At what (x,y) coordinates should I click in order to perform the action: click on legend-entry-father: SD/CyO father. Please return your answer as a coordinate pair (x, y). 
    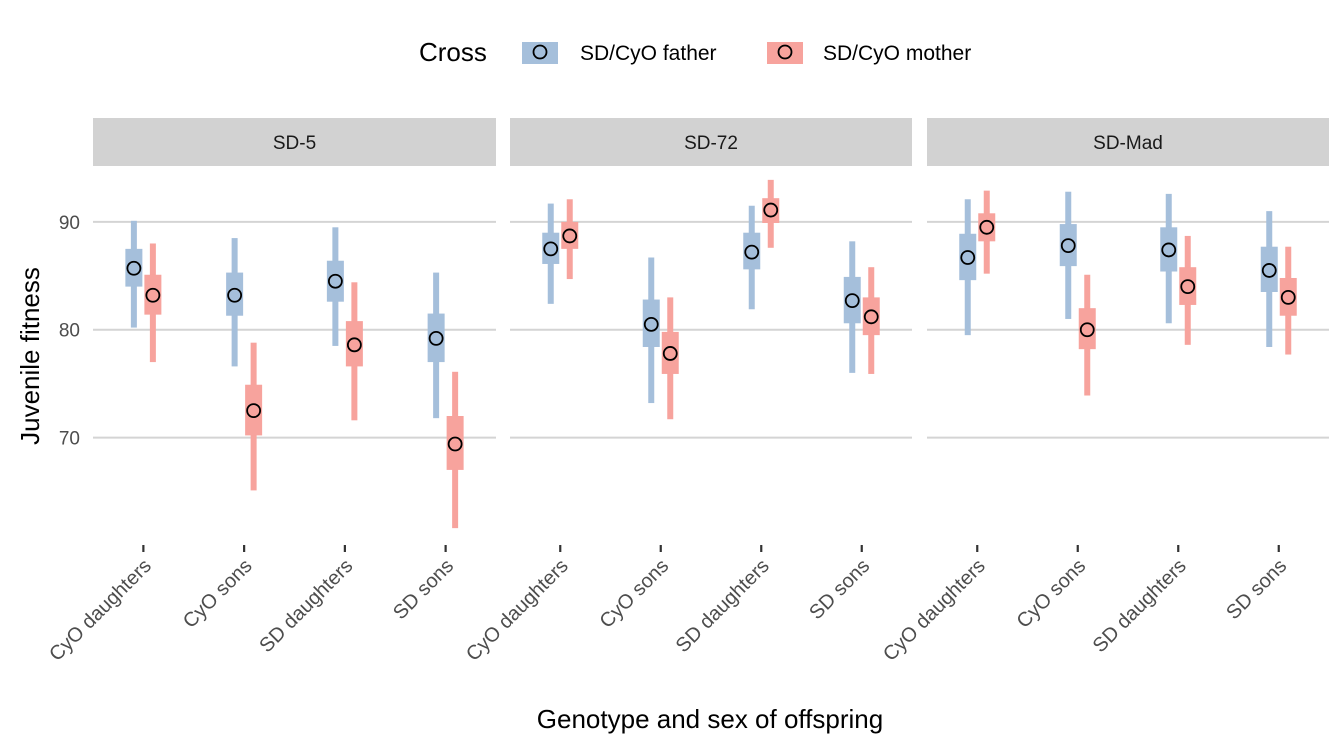
    Looking at the image, I should click on (619, 53).